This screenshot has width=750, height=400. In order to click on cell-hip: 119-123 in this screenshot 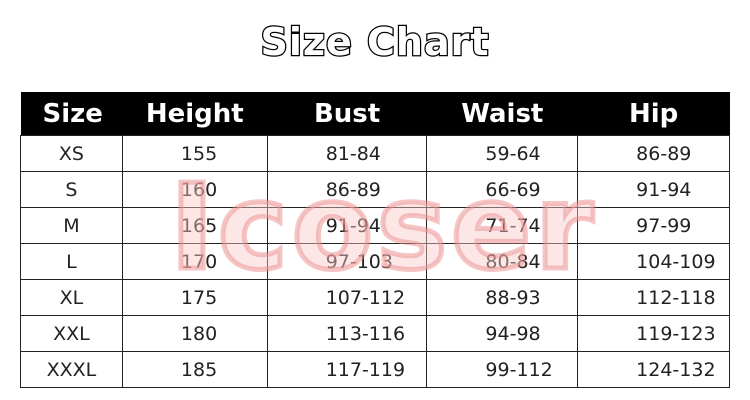, I will do `click(653, 333)`.